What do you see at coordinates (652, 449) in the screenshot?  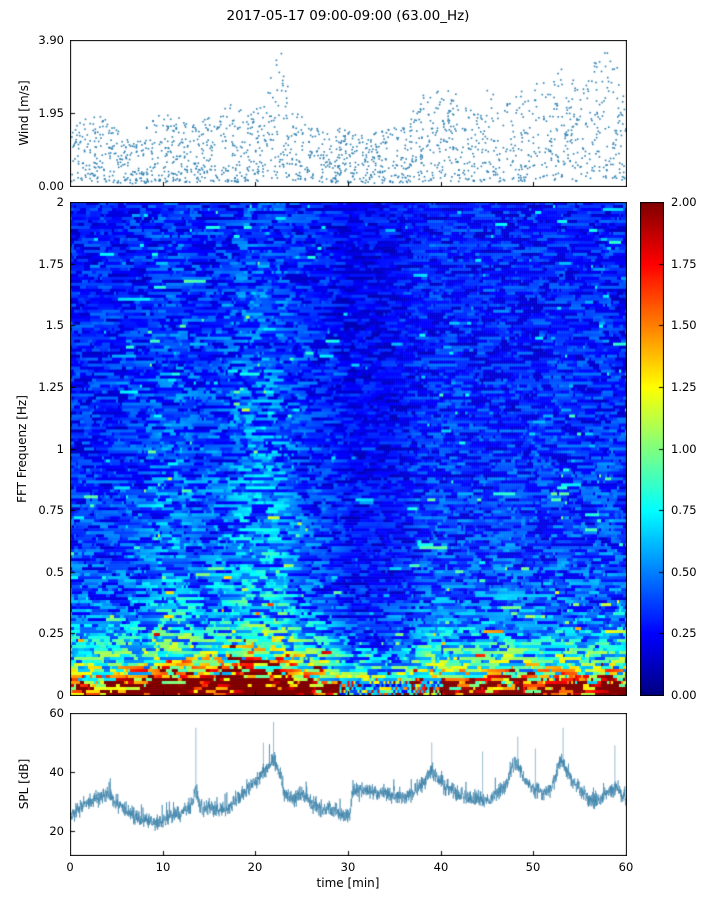 I see `colorbar` at bounding box center [652, 449].